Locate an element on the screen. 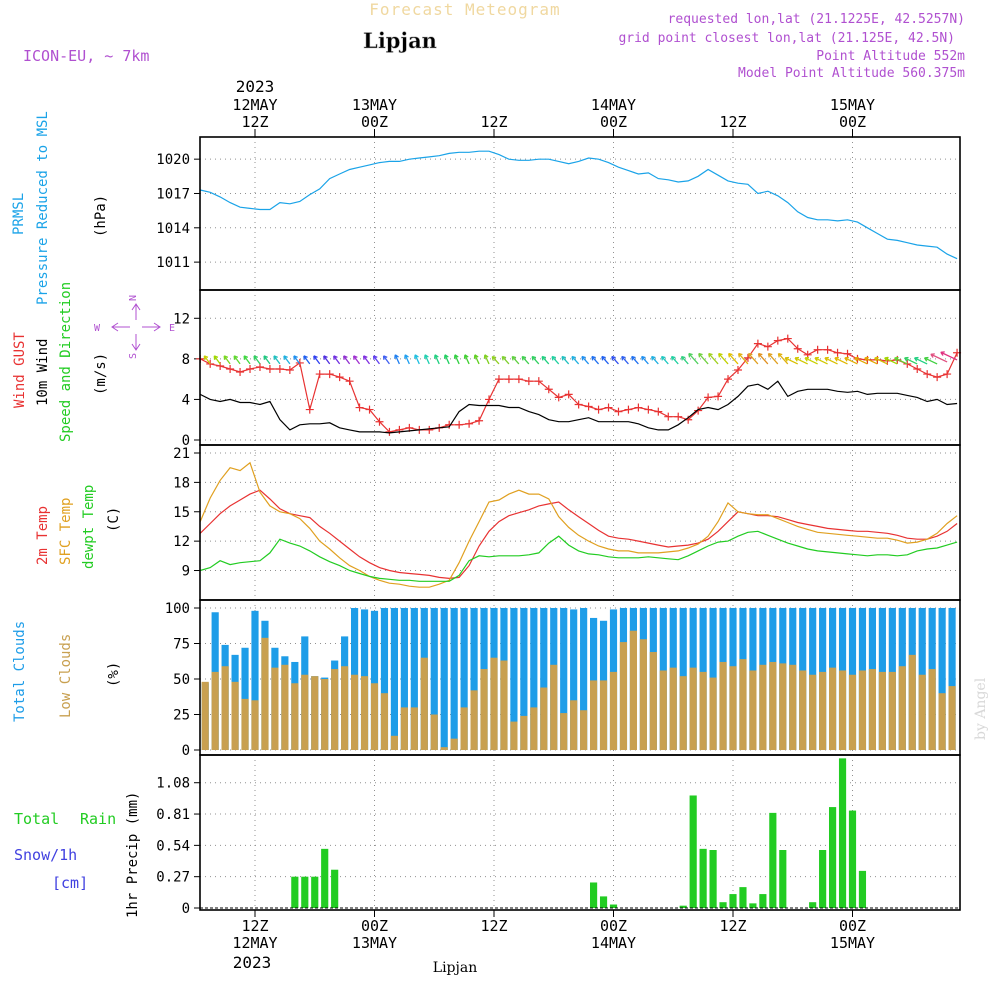  year-top: 2023 is located at coordinates (255, 86).